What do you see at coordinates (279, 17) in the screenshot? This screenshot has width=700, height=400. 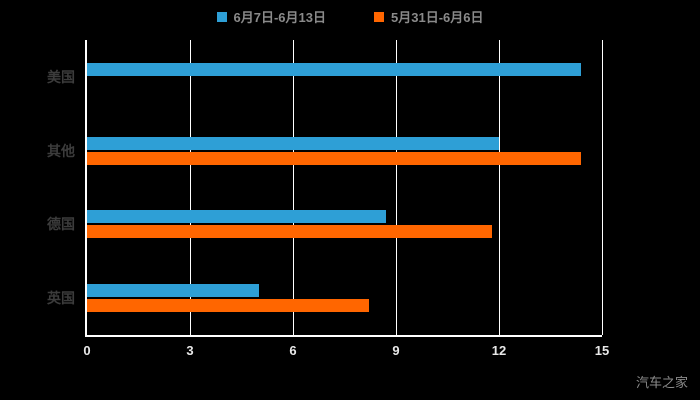 I see `legend-label: 6月7日-6月13日` at bounding box center [279, 17].